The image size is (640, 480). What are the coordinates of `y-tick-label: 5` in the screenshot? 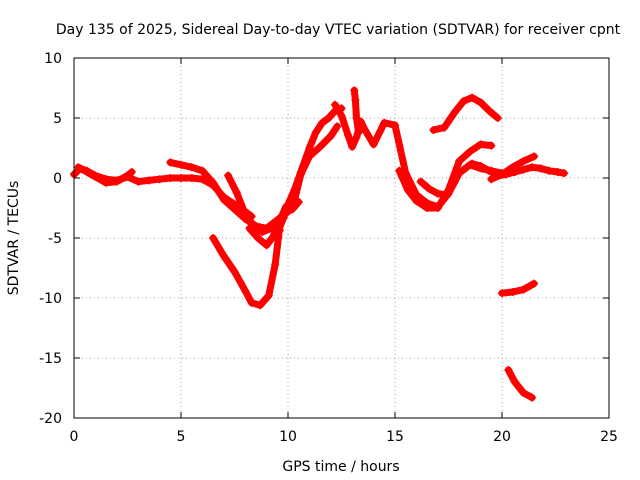 It's located at (57, 119).